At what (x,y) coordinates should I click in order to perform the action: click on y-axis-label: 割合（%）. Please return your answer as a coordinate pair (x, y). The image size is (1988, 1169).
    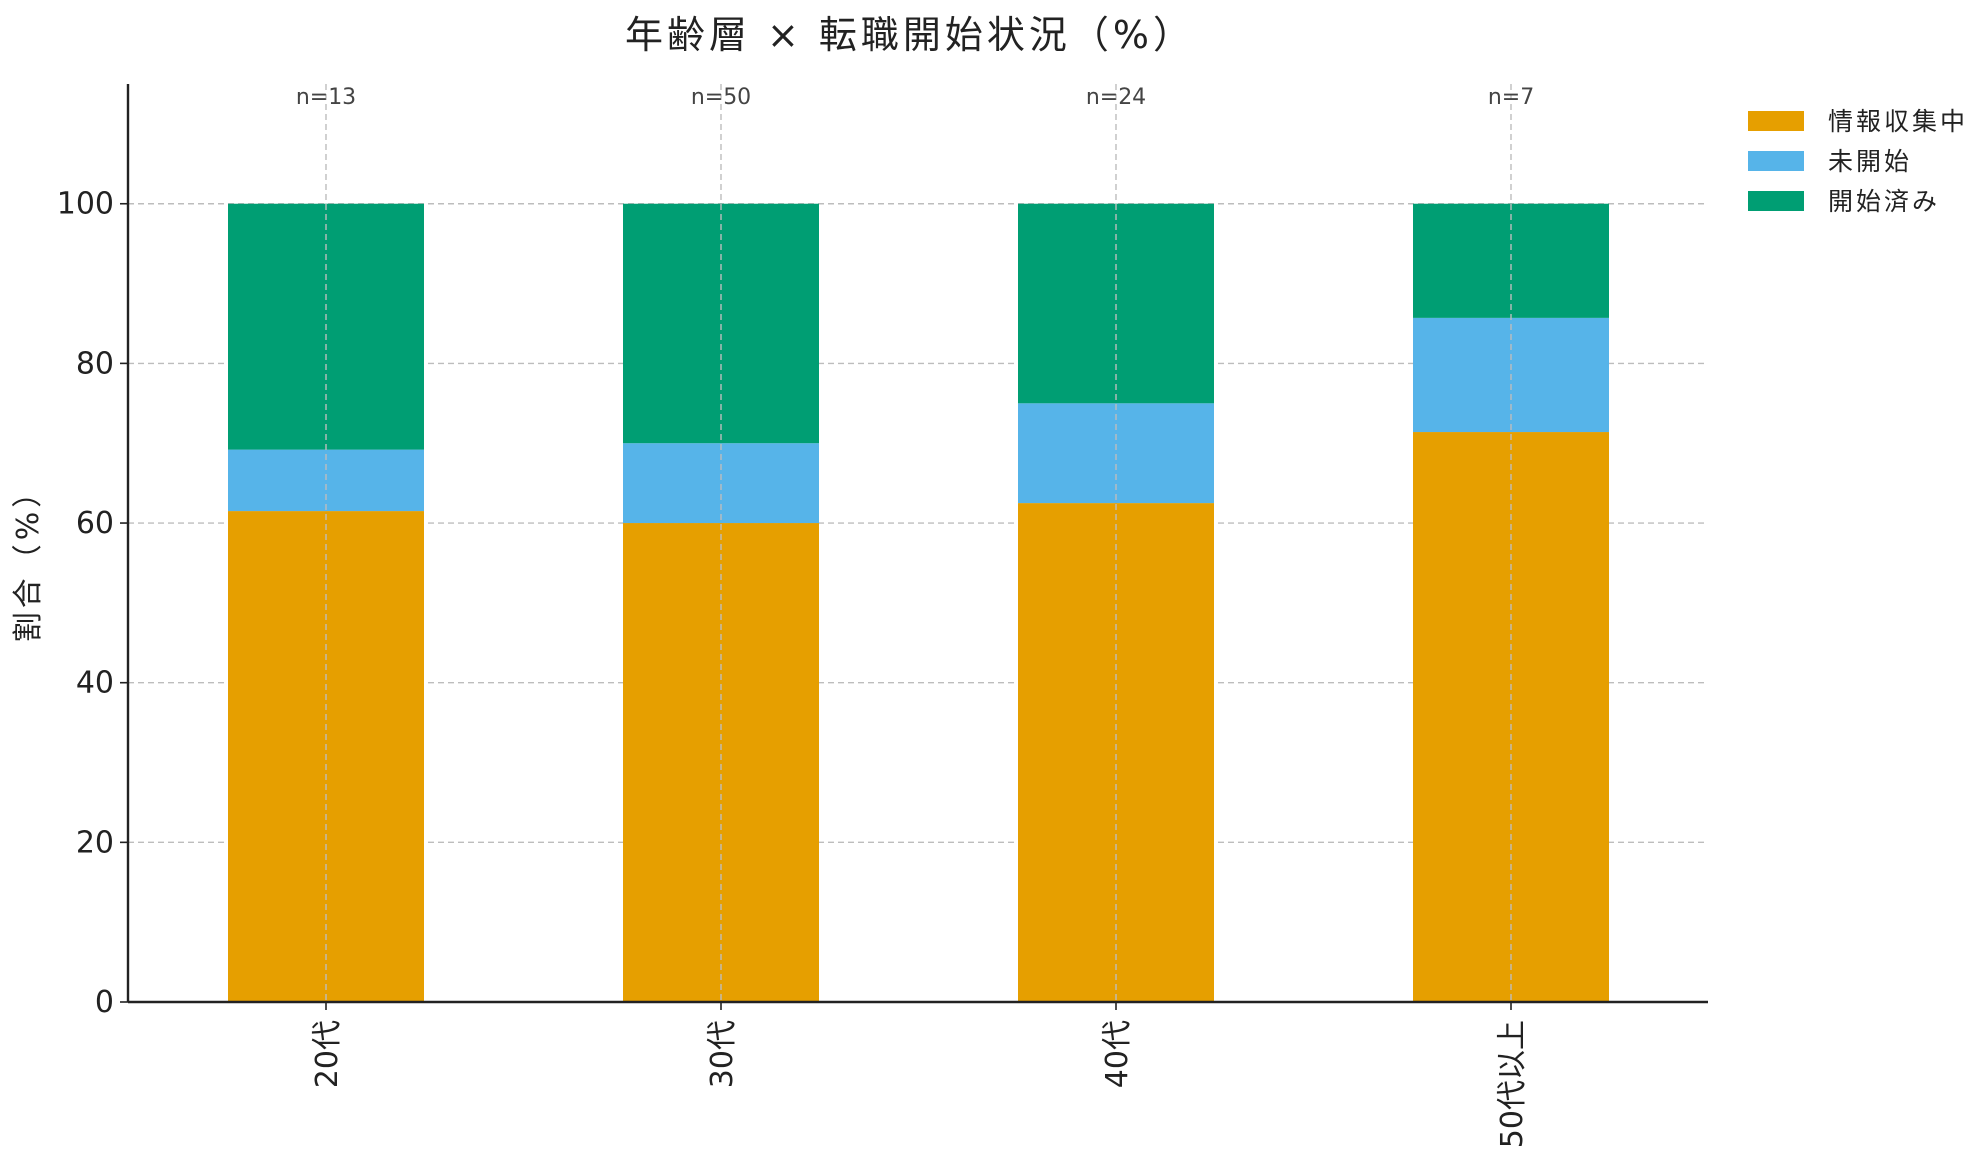
    Looking at the image, I should click on (28, 558).